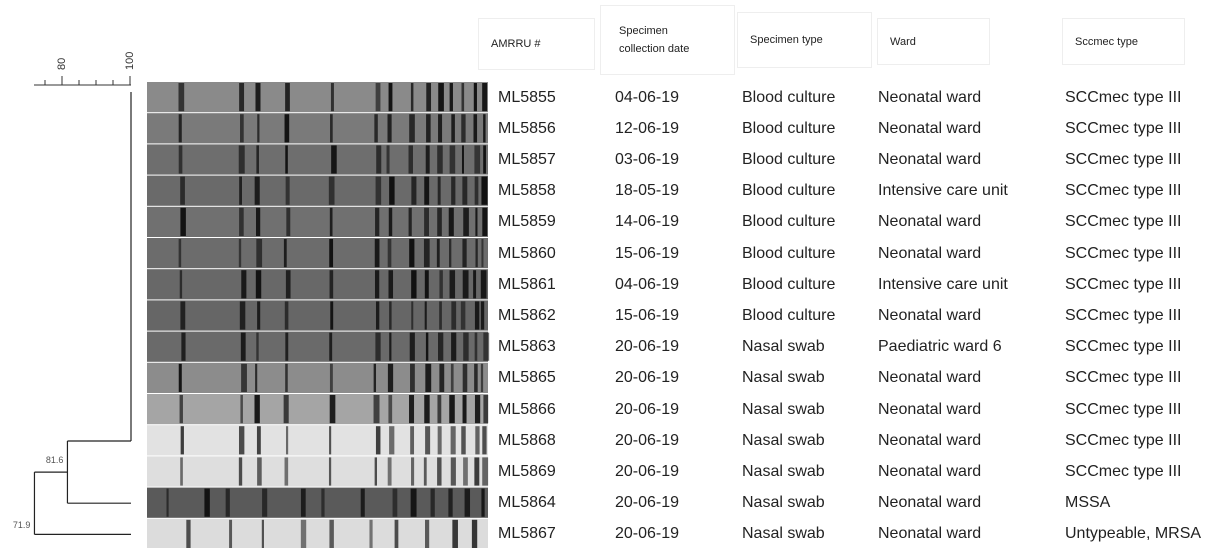  What do you see at coordinates (527, 159) in the screenshot?
I see `table-cell: ML5857` at bounding box center [527, 159].